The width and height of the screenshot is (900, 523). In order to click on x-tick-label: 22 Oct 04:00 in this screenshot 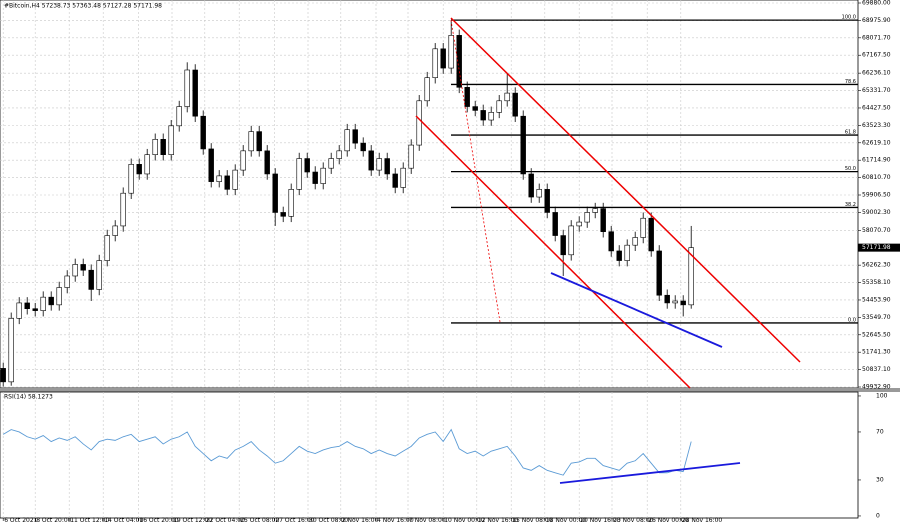, I will do `click(225, 520)`.